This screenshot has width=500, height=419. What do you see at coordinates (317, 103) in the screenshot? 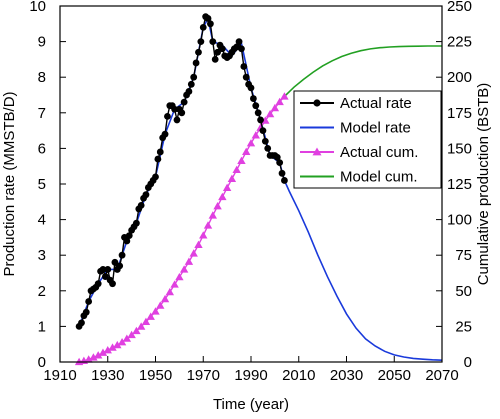
I see `legend-marker-actual-rate` at bounding box center [317, 103].